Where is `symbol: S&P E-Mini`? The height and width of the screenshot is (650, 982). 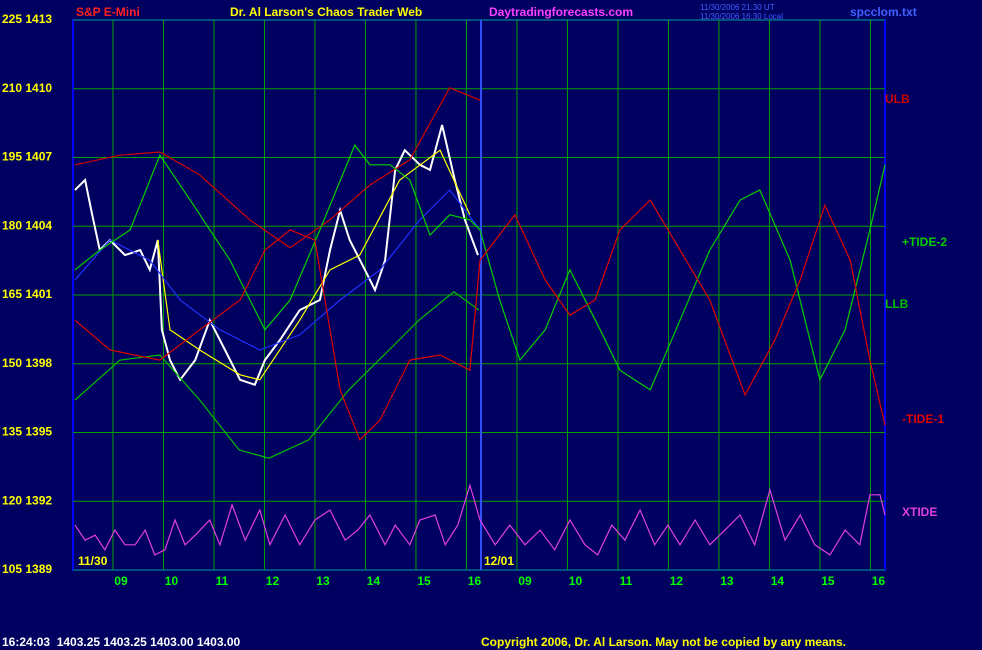
symbol: S&P E-Mini is located at coordinates (108, 12).